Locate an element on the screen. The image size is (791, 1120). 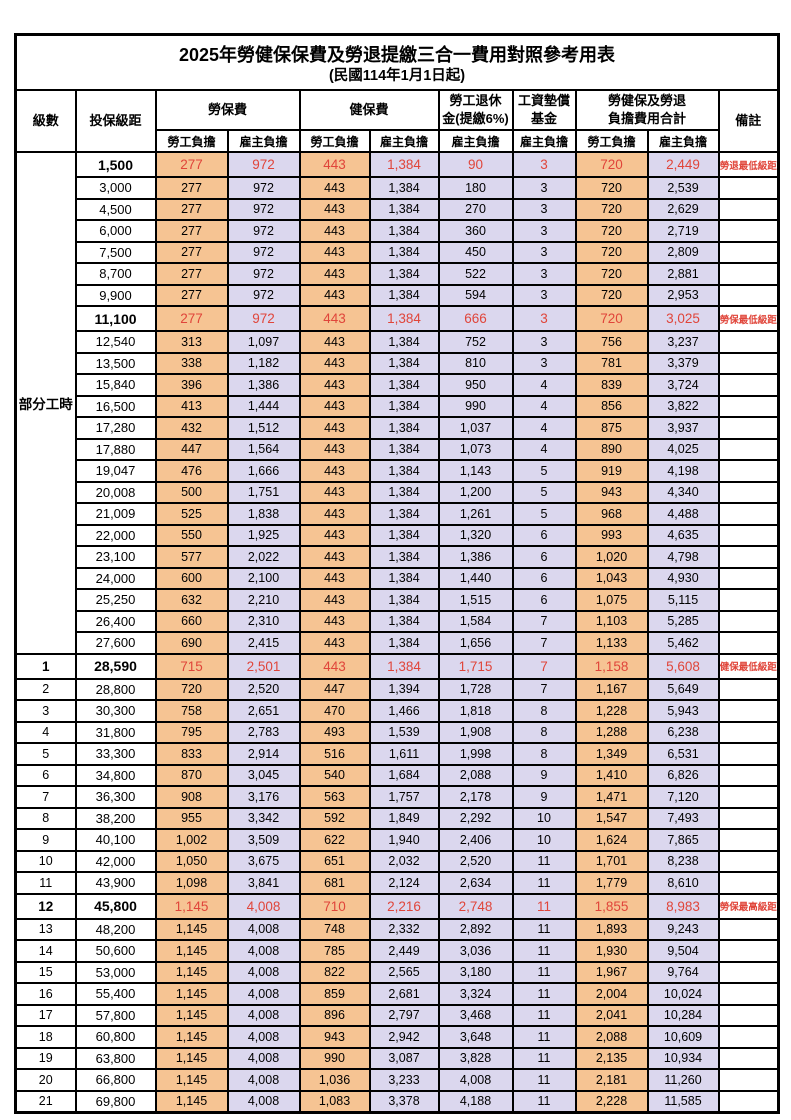
pension-employer-cell: 752 is located at coordinates (475, 342).